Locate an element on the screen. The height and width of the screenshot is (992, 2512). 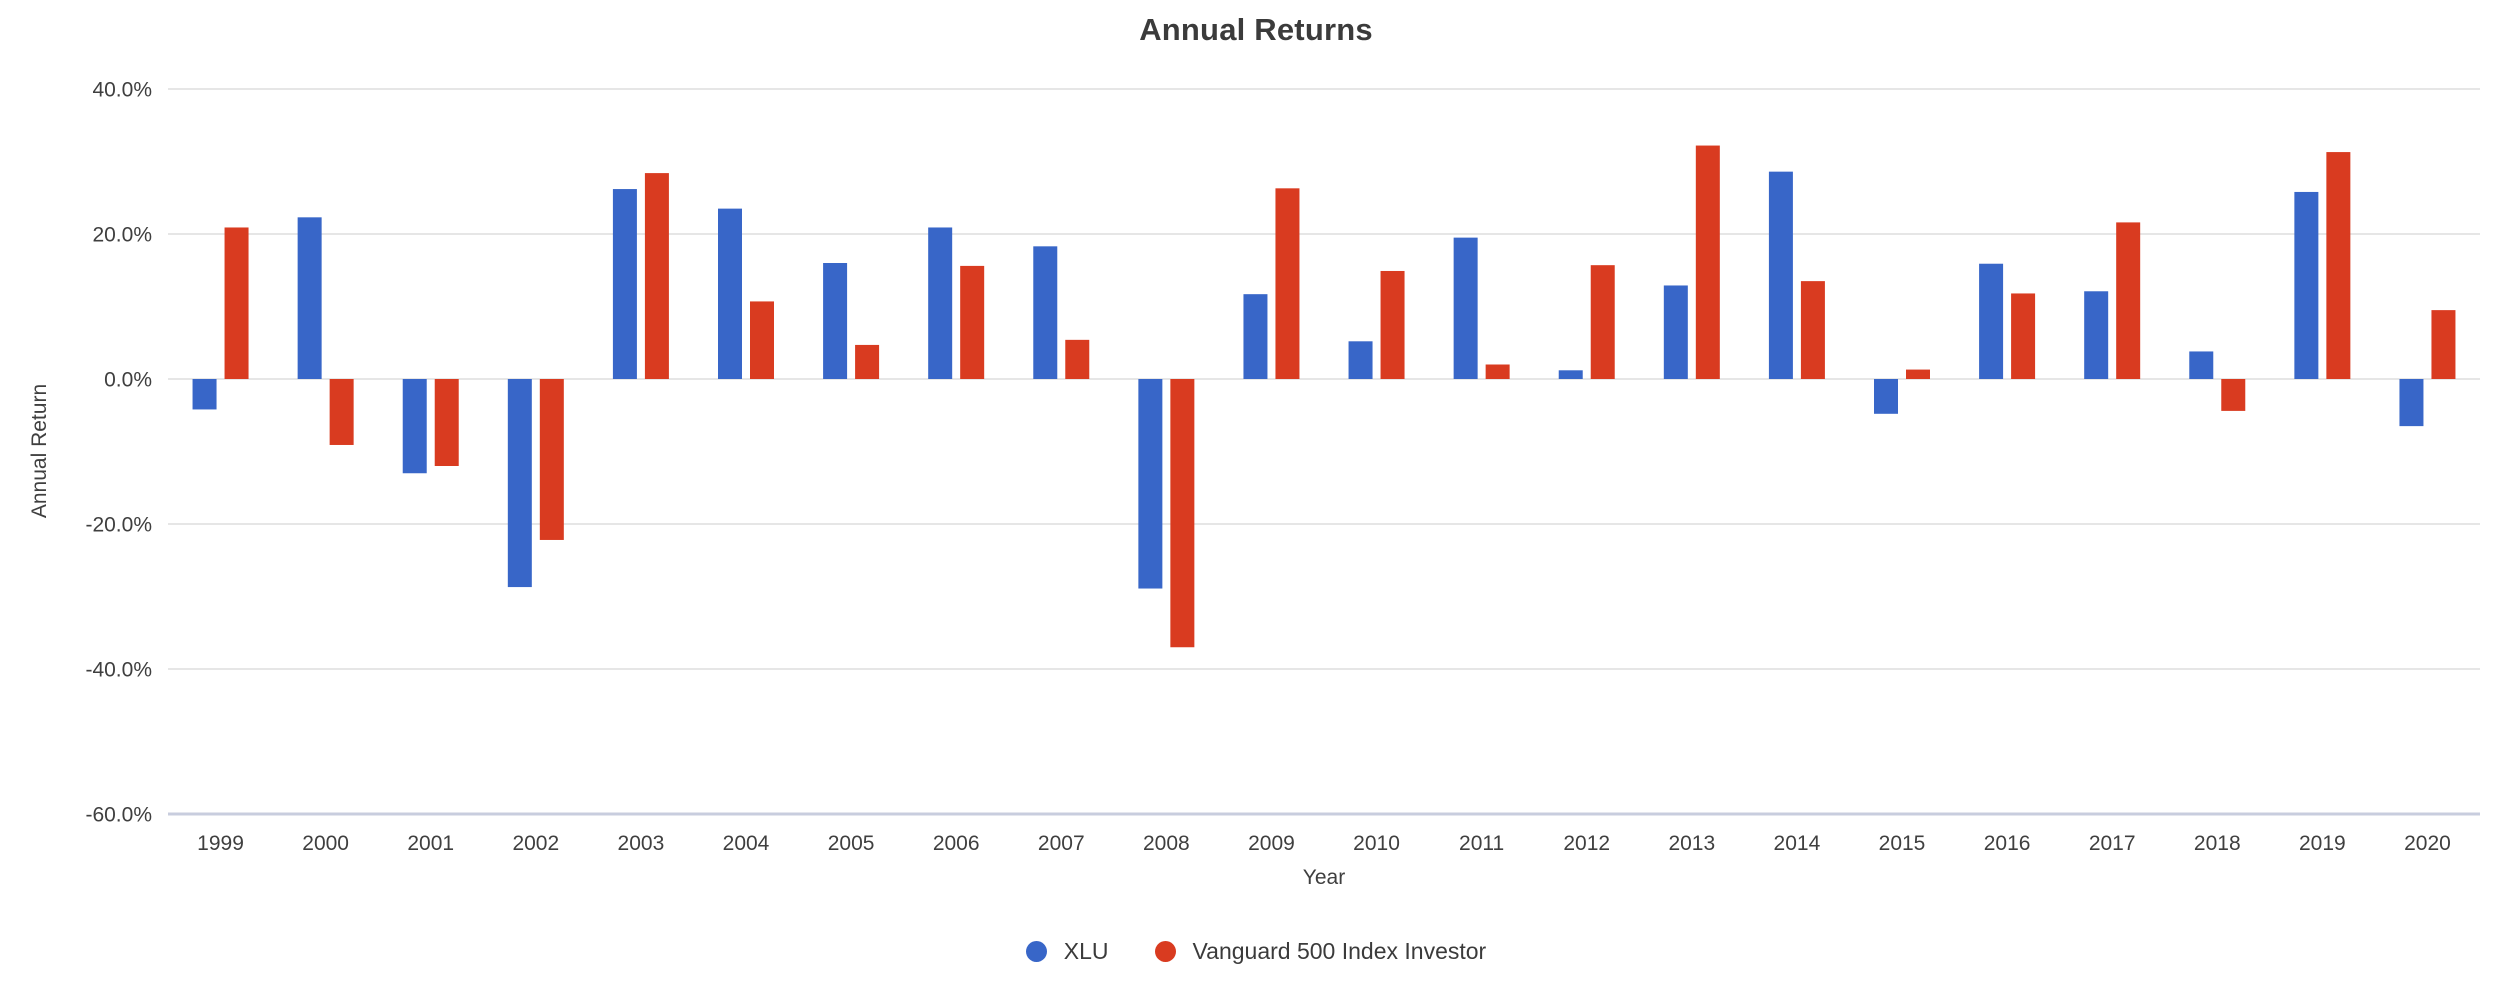
x-tick-label-2013: 2013 is located at coordinates (1691, 843).